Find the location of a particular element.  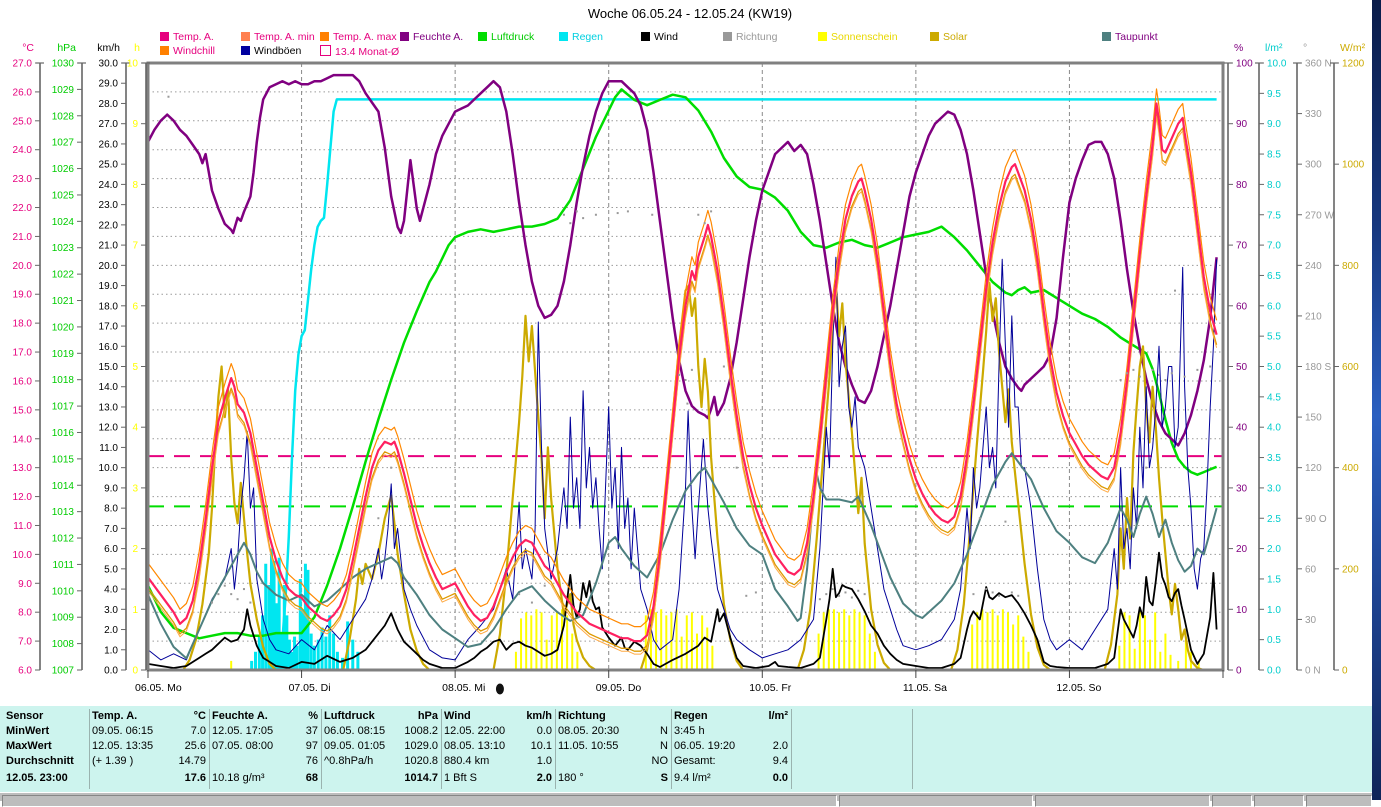

day-label: 06.05. Mo is located at coordinates (158, 688).